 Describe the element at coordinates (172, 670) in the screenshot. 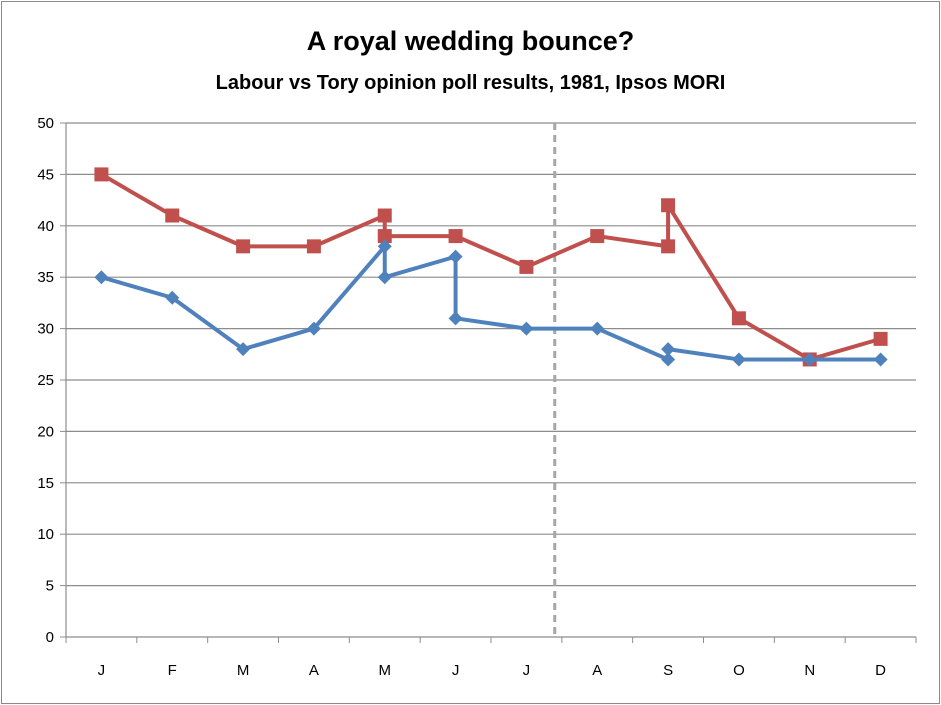

I see `x-tick-label: F` at that location.